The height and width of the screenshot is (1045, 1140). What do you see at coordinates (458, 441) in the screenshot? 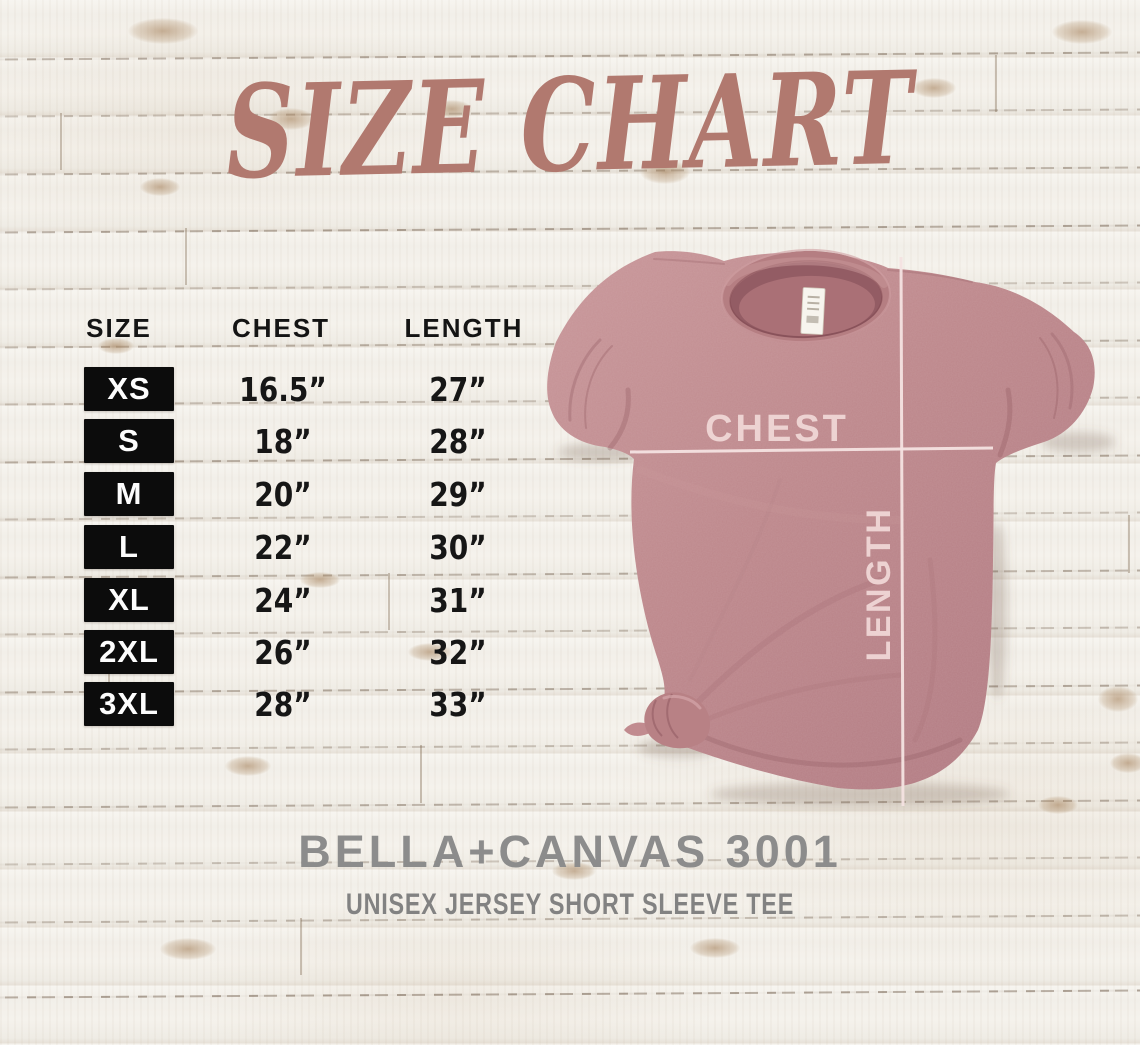
I see `length-value: 28”` at bounding box center [458, 441].